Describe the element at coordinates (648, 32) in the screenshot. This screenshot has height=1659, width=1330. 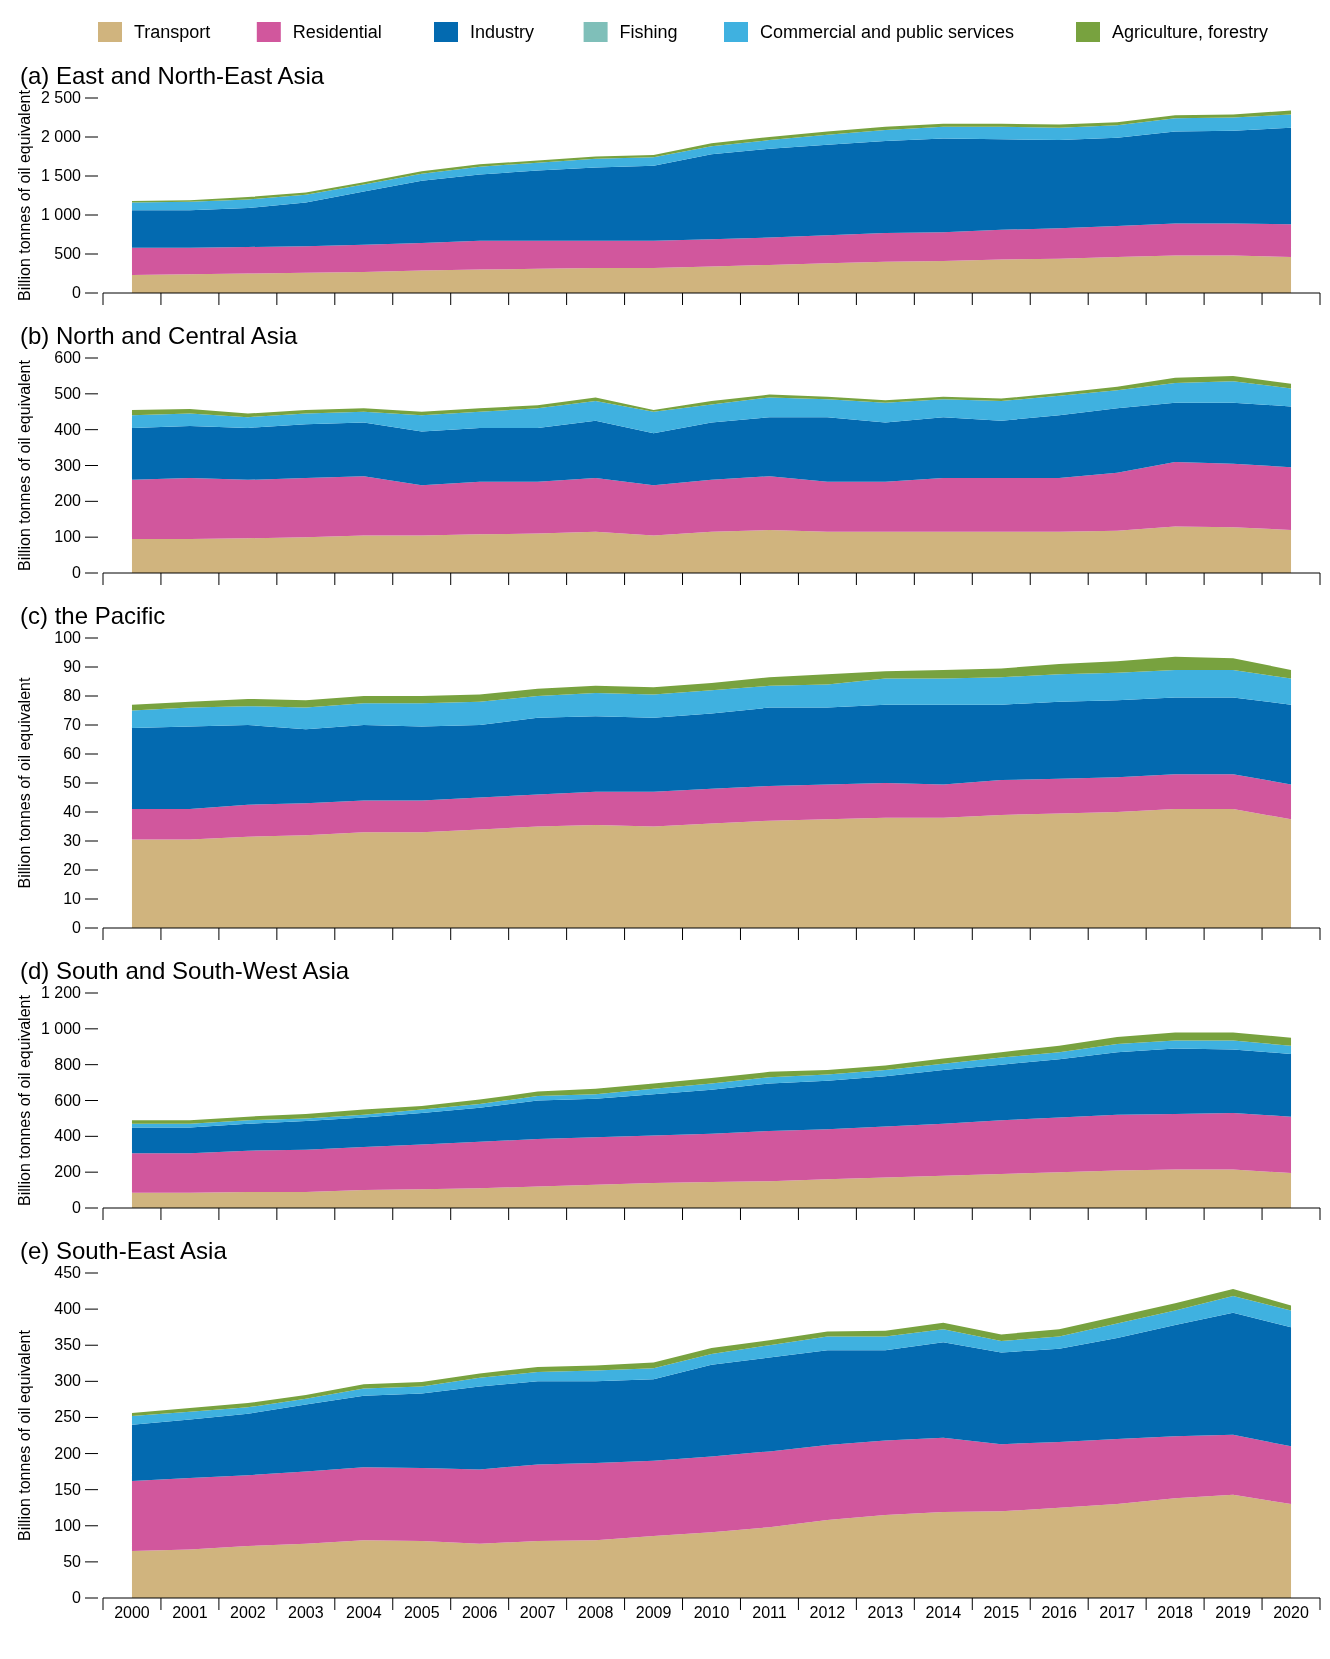
I see `legend-label: Fishing` at that location.